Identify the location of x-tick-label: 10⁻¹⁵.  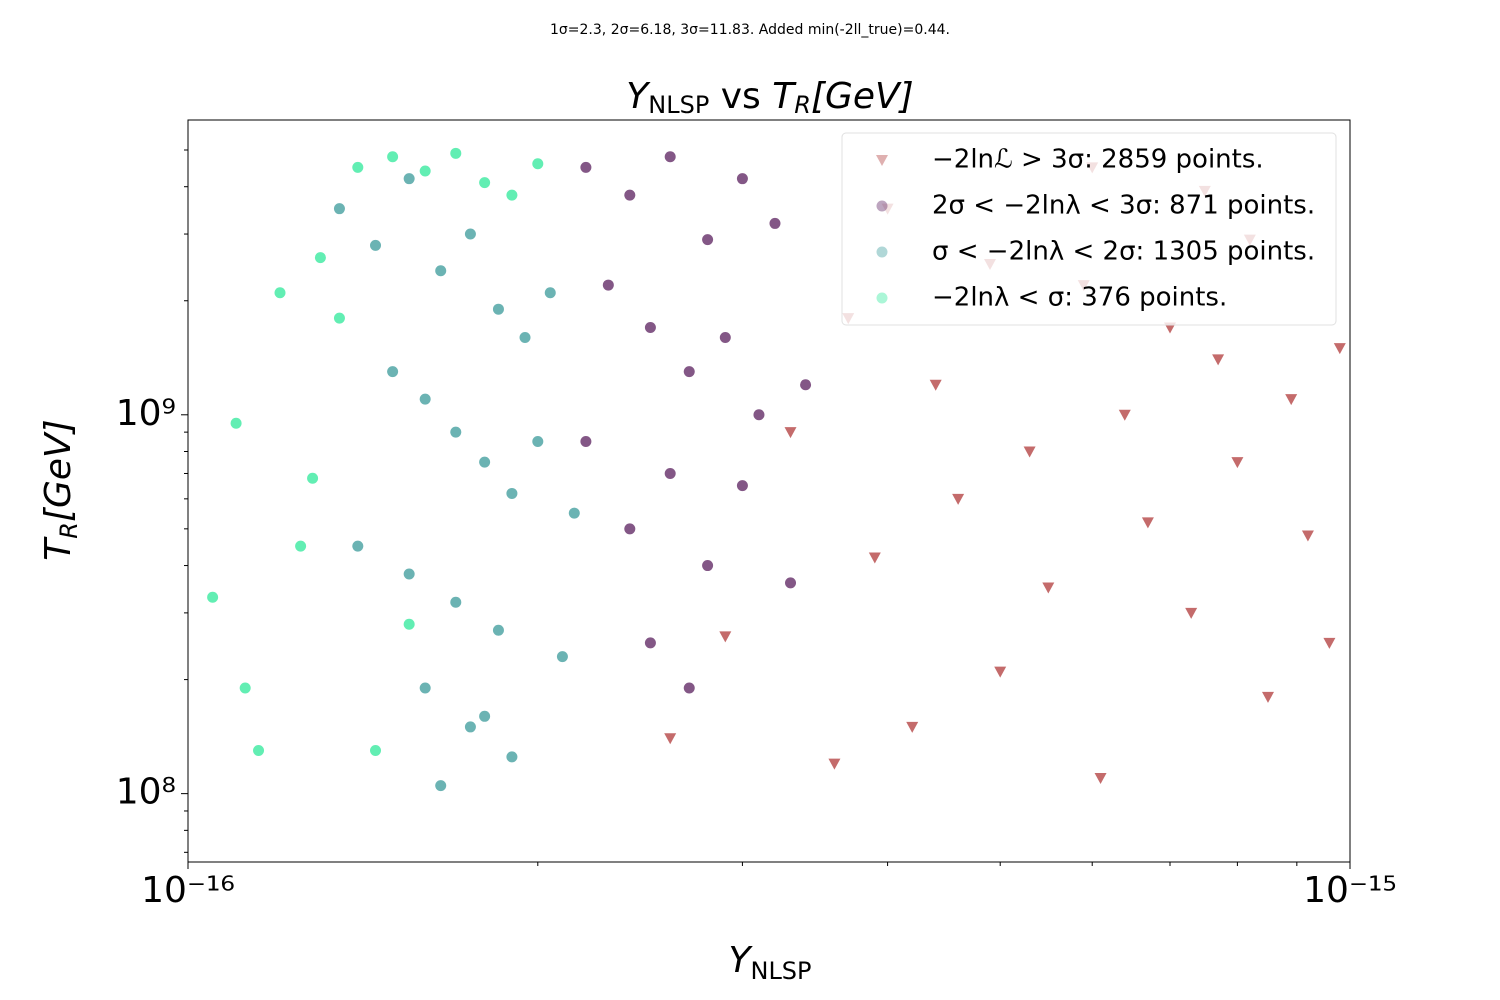
(1350, 890).